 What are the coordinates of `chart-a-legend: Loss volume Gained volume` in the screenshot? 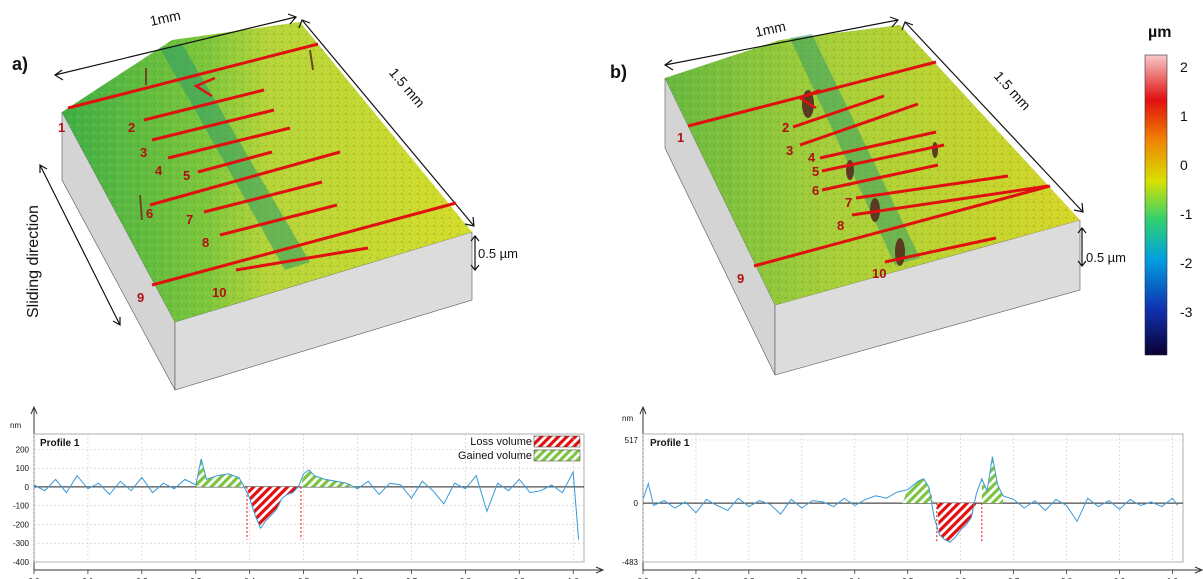 It's located at (519, 448).